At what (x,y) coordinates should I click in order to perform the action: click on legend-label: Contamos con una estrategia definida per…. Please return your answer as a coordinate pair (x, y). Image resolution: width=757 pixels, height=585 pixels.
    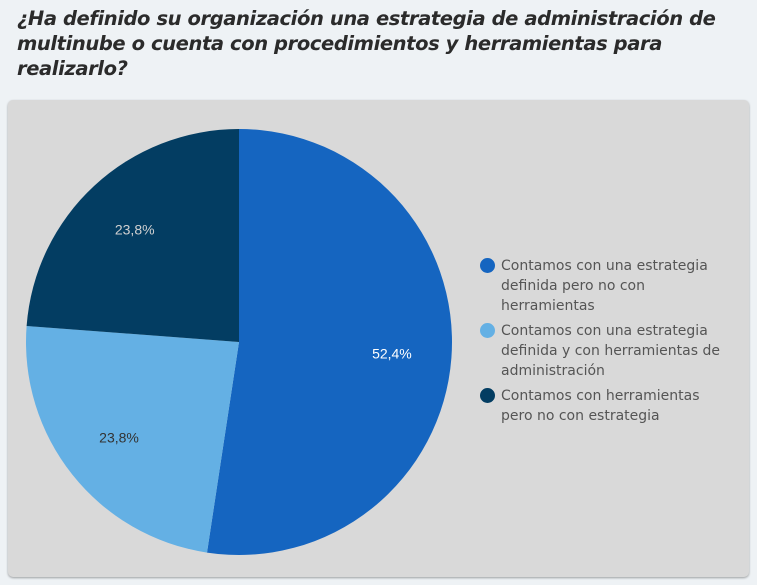
    Looking at the image, I should click on (604, 286).